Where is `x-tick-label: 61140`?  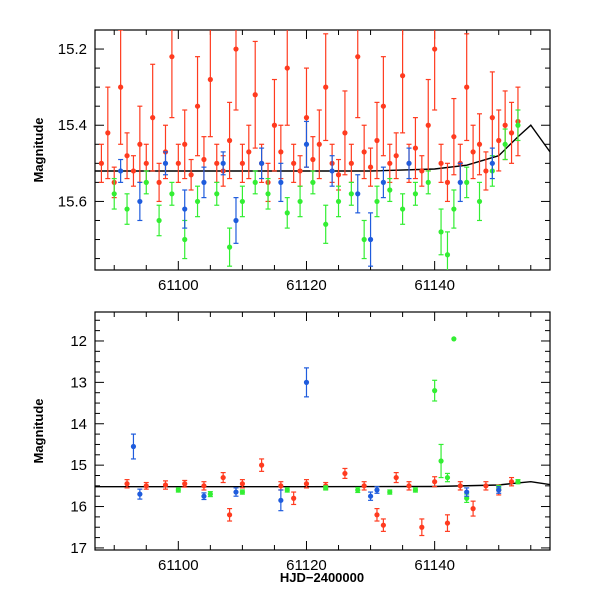
x-tick-label: 61140 is located at coordinates (434, 565).